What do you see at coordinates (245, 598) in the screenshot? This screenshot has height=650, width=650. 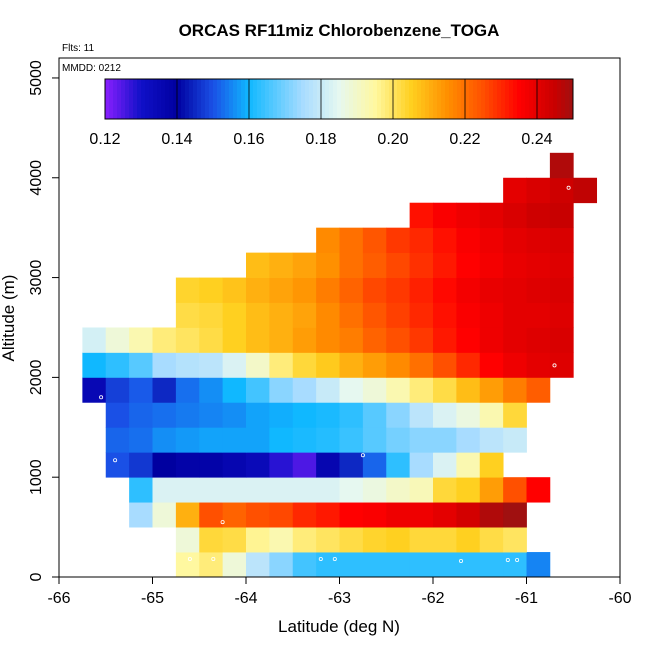 I see `x-tick-label: -64` at bounding box center [245, 598].